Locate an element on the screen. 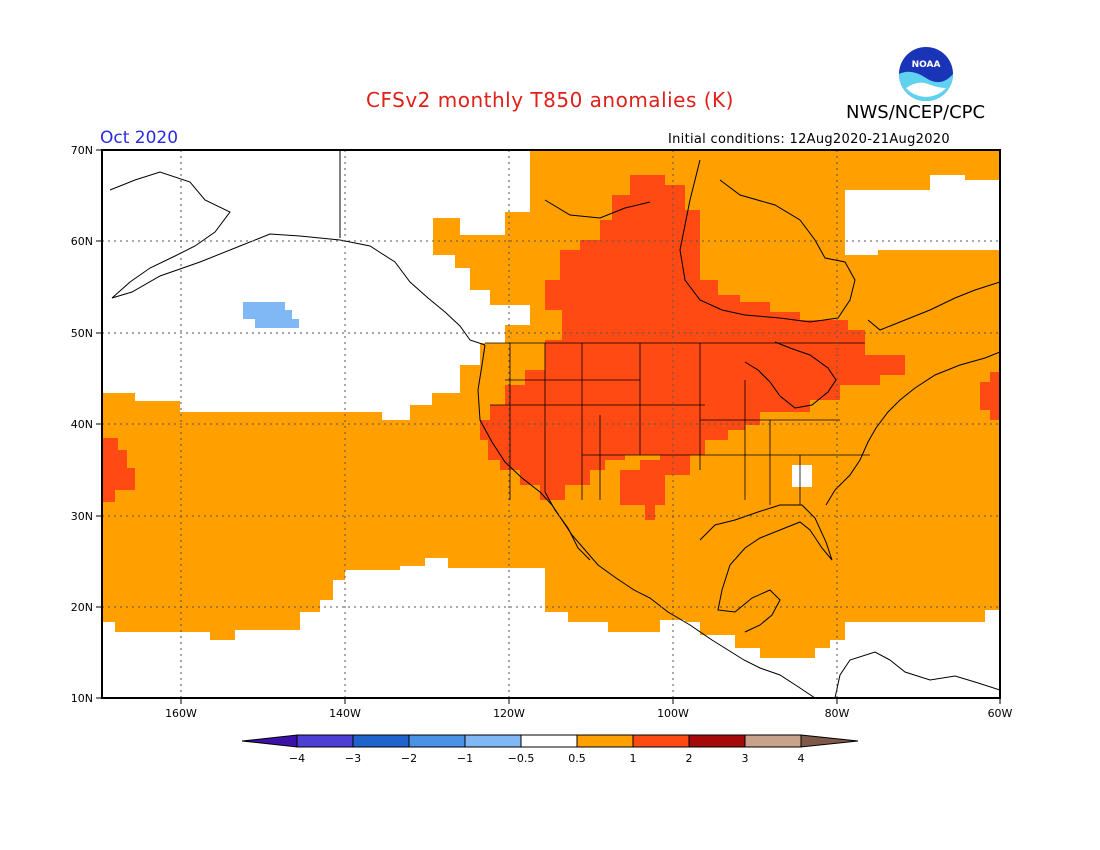  lon-label-160w: 160W is located at coordinates (181, 713).